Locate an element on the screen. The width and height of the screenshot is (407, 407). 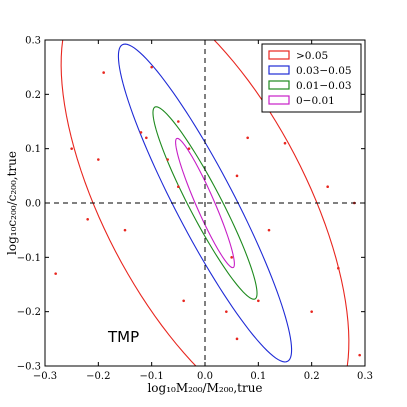
legend-label-0: >0.05 is located at coordinates (312, 56).